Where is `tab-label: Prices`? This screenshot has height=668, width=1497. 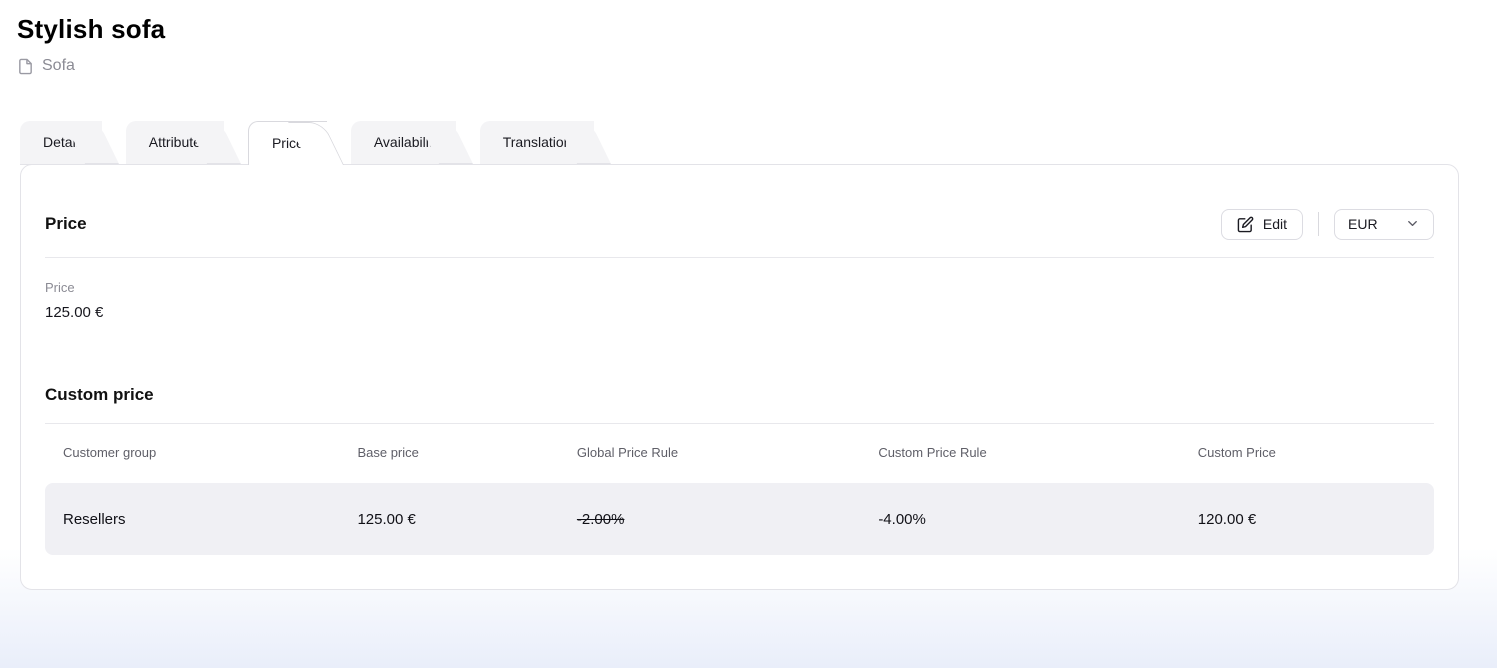 tab-label: Prices is located at coordinates (291, 143).